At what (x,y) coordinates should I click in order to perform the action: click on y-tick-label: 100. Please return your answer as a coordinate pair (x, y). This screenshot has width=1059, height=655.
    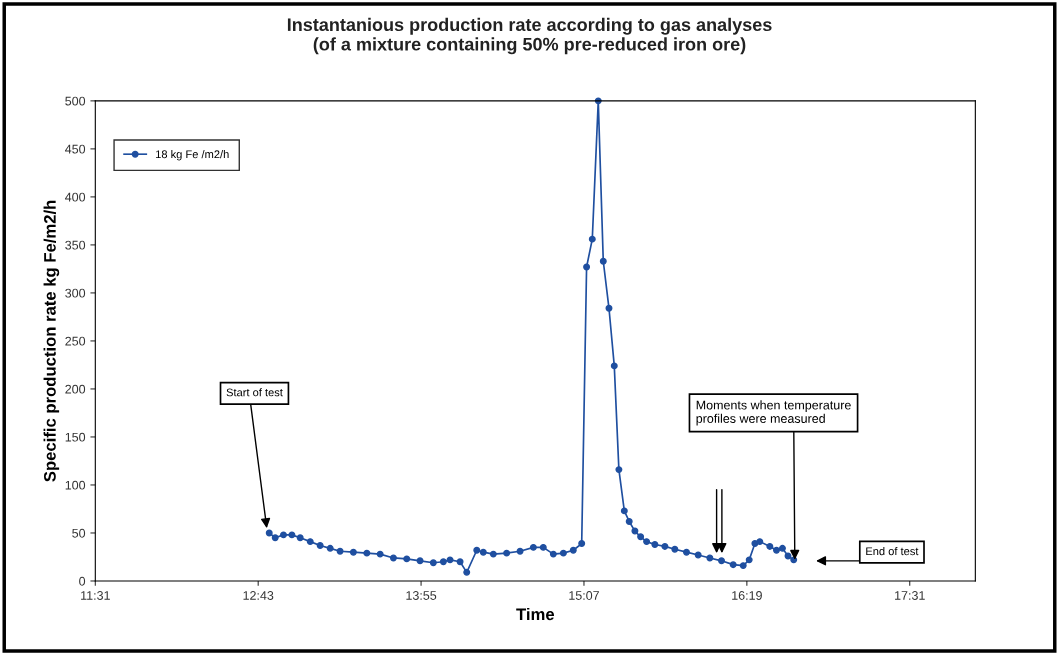
    Looking at the image, I should click on (75, 485).